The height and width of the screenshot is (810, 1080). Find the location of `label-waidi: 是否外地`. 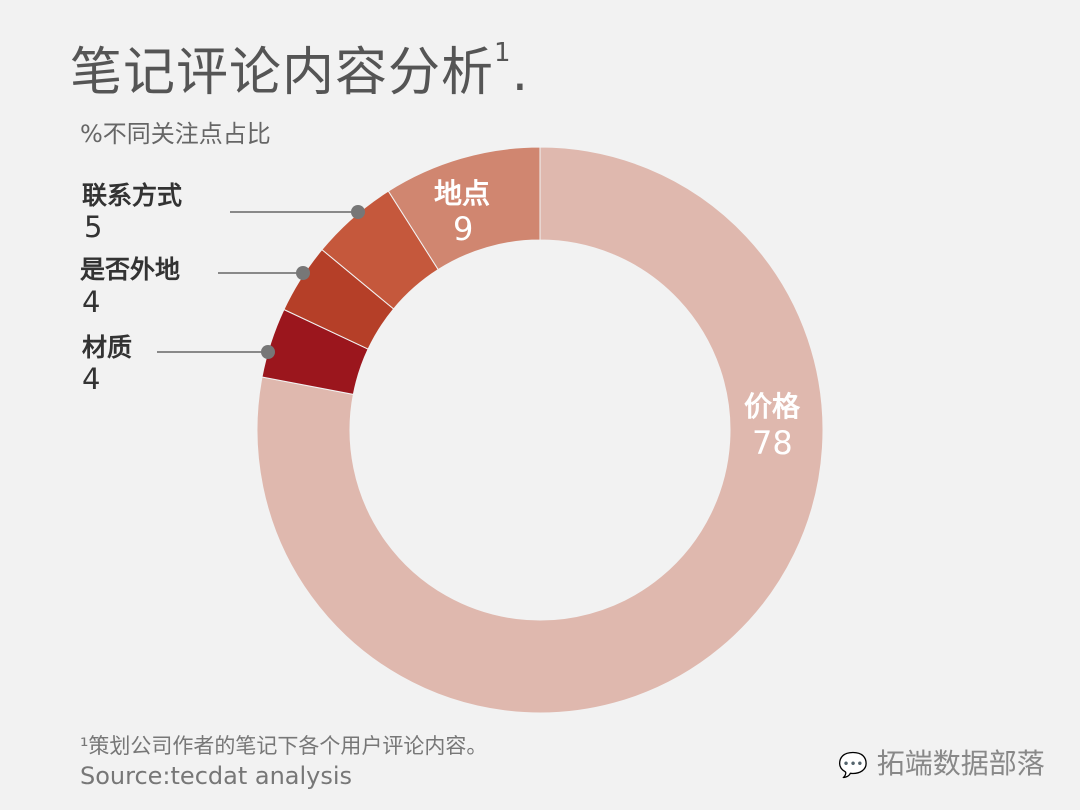

label-waidi: 是否外地 is located at coordinates (130, 269).